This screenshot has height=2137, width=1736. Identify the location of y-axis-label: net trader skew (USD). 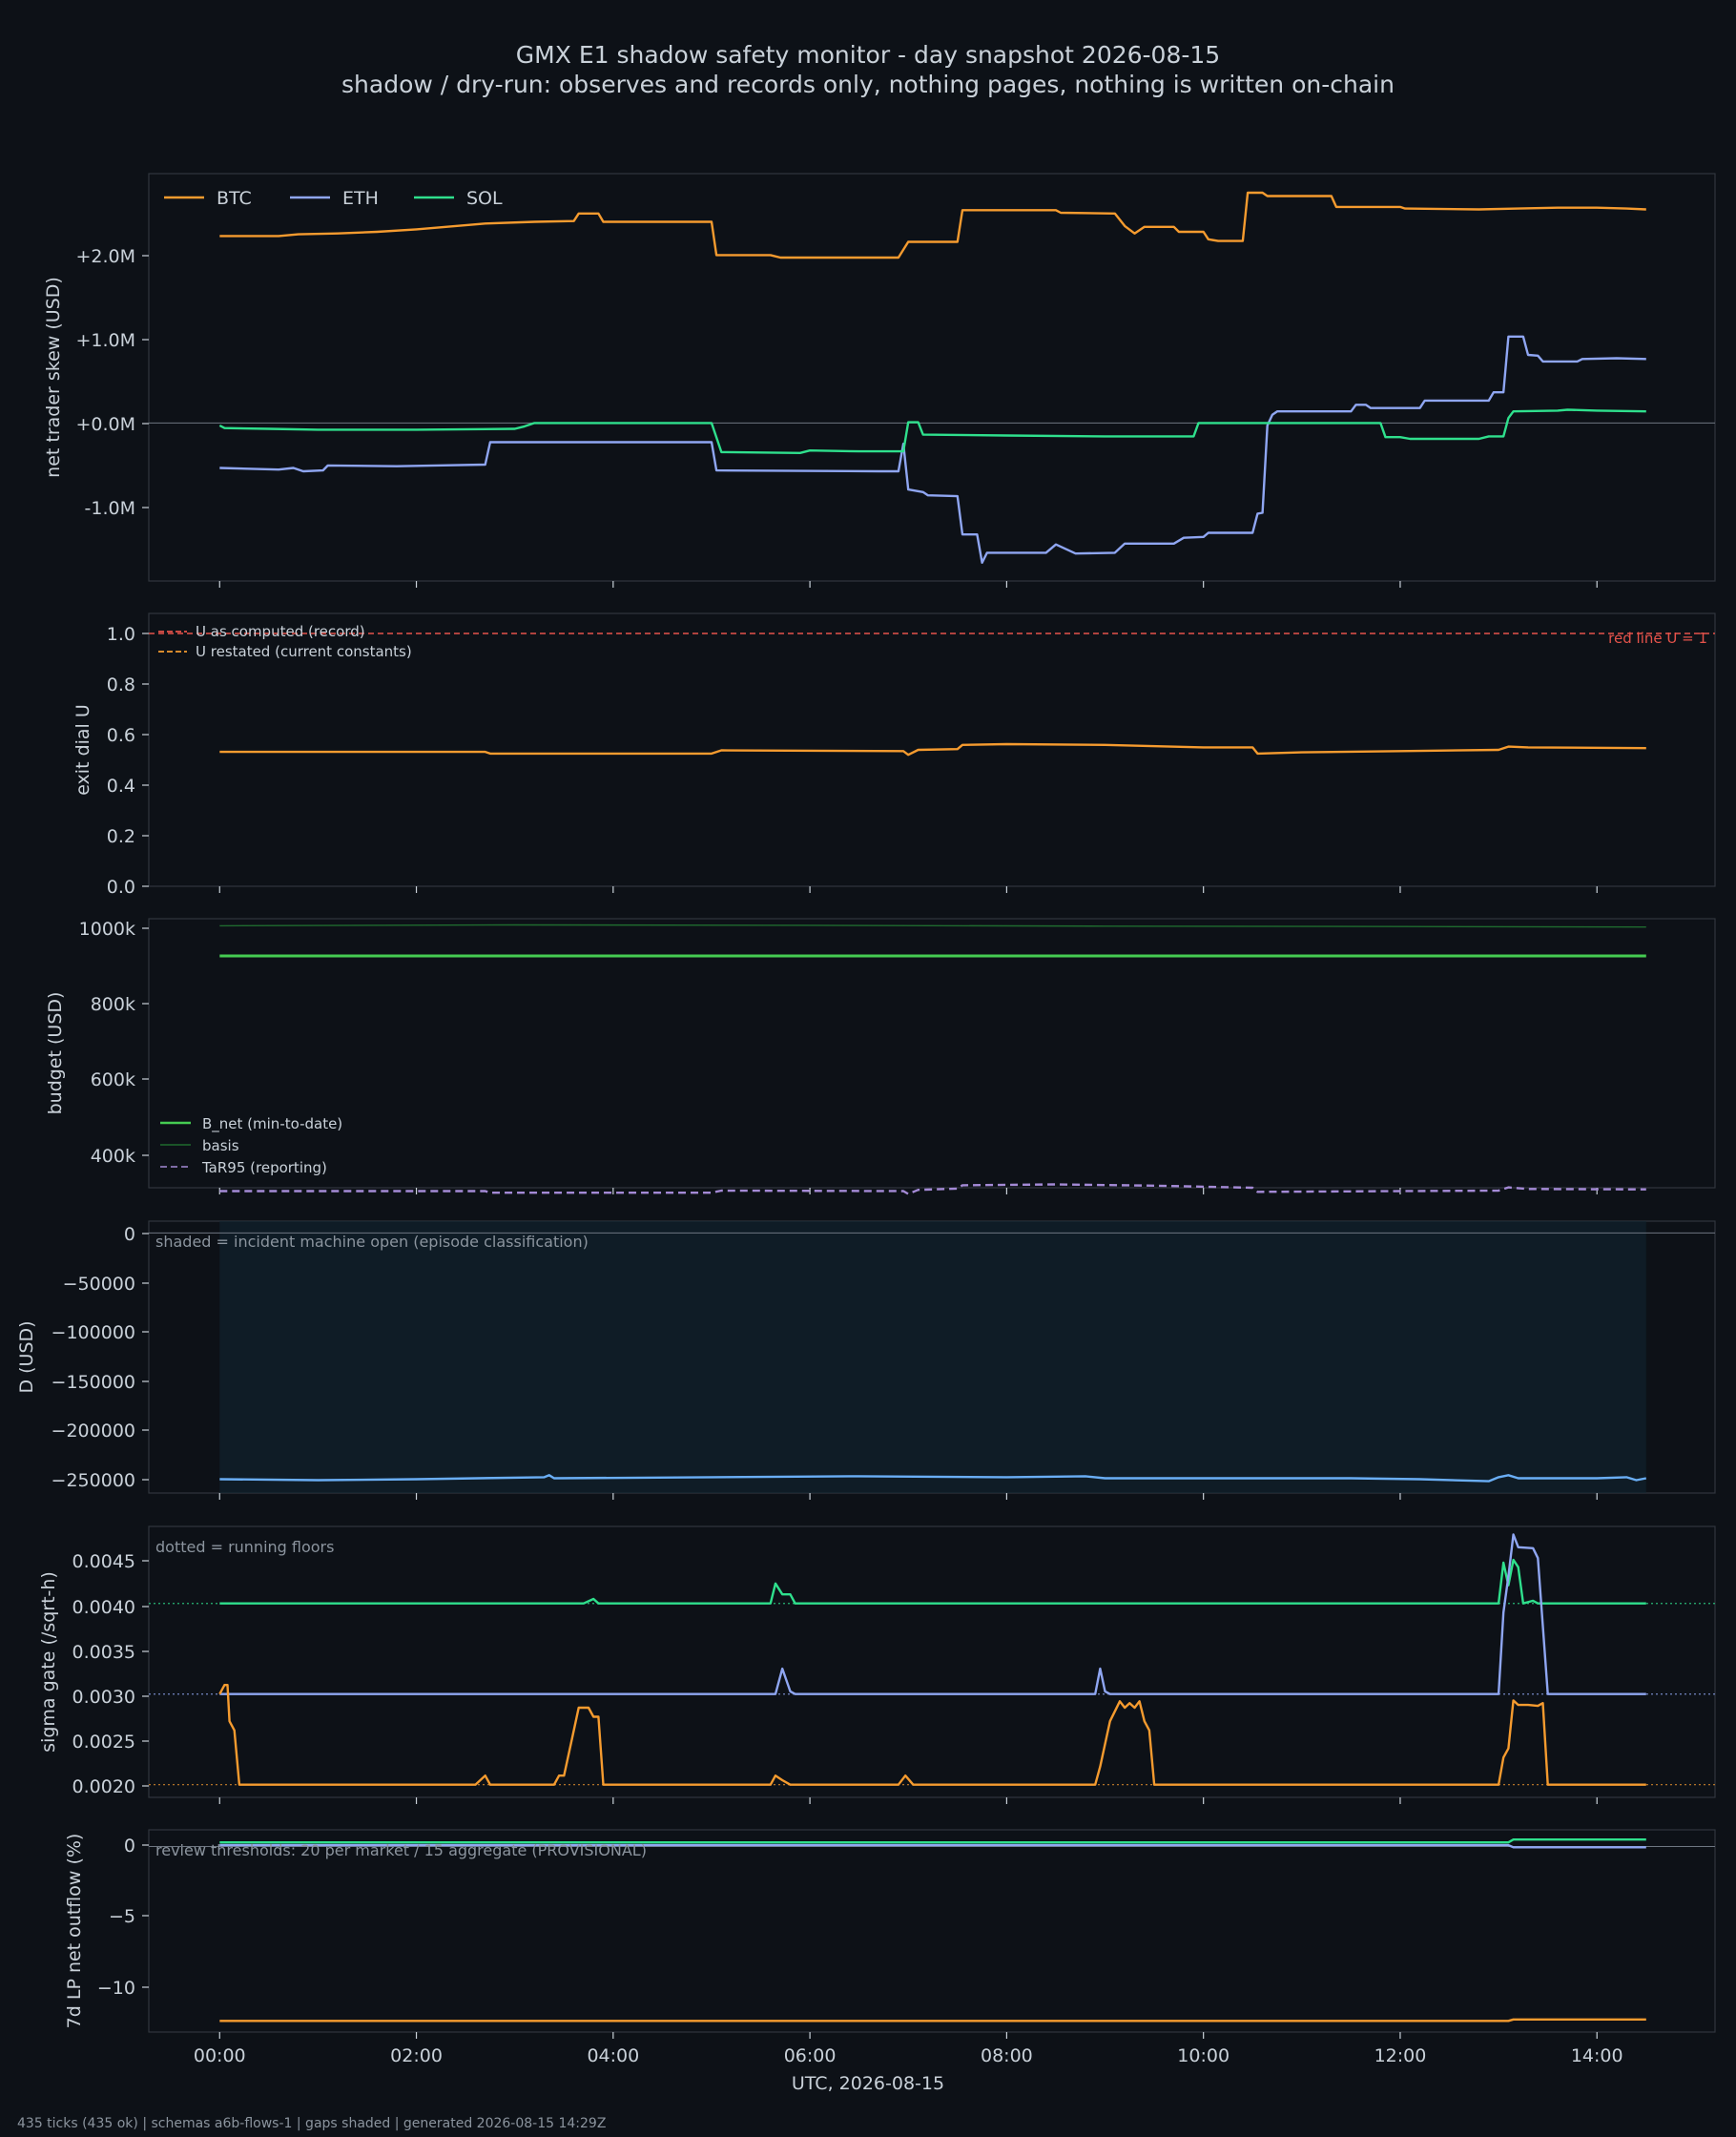
(53, 377).